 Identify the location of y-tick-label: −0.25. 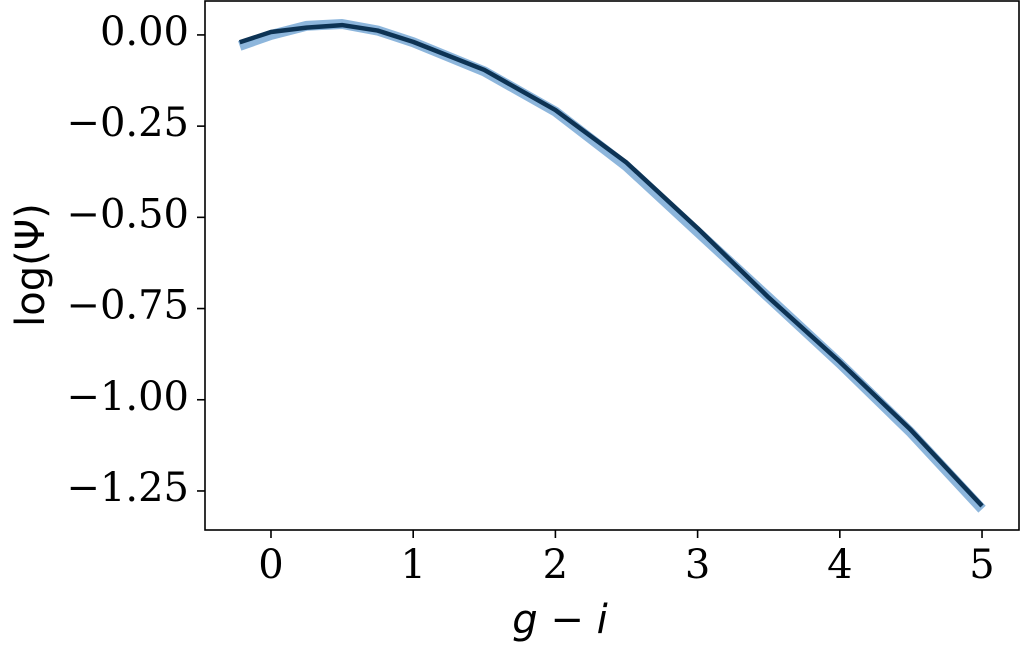
(127, 123).